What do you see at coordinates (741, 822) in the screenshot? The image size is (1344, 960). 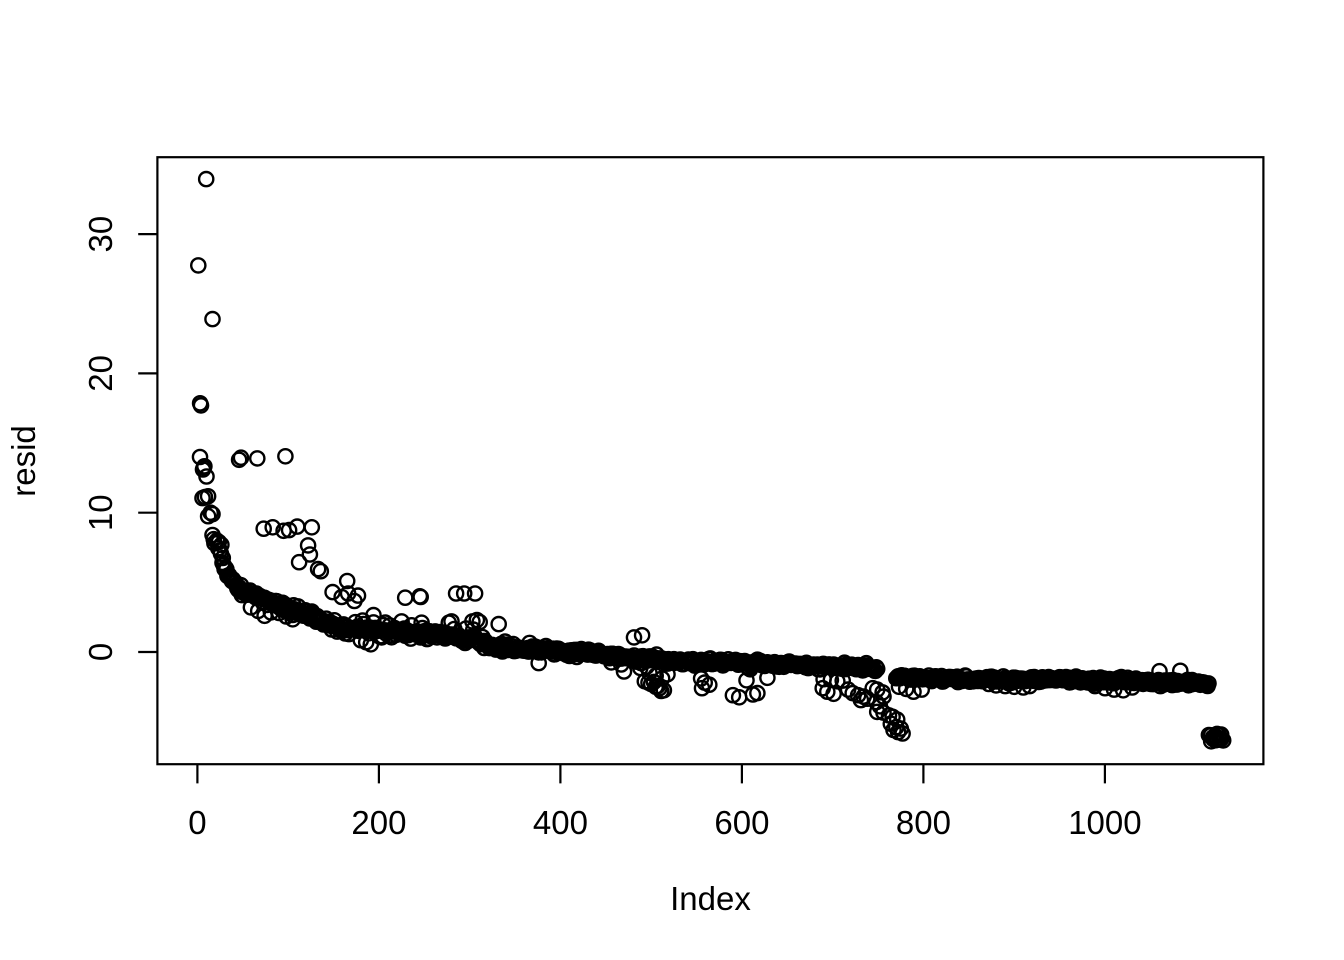 I see `svg-text: 600` at bounding box center [741, 822].